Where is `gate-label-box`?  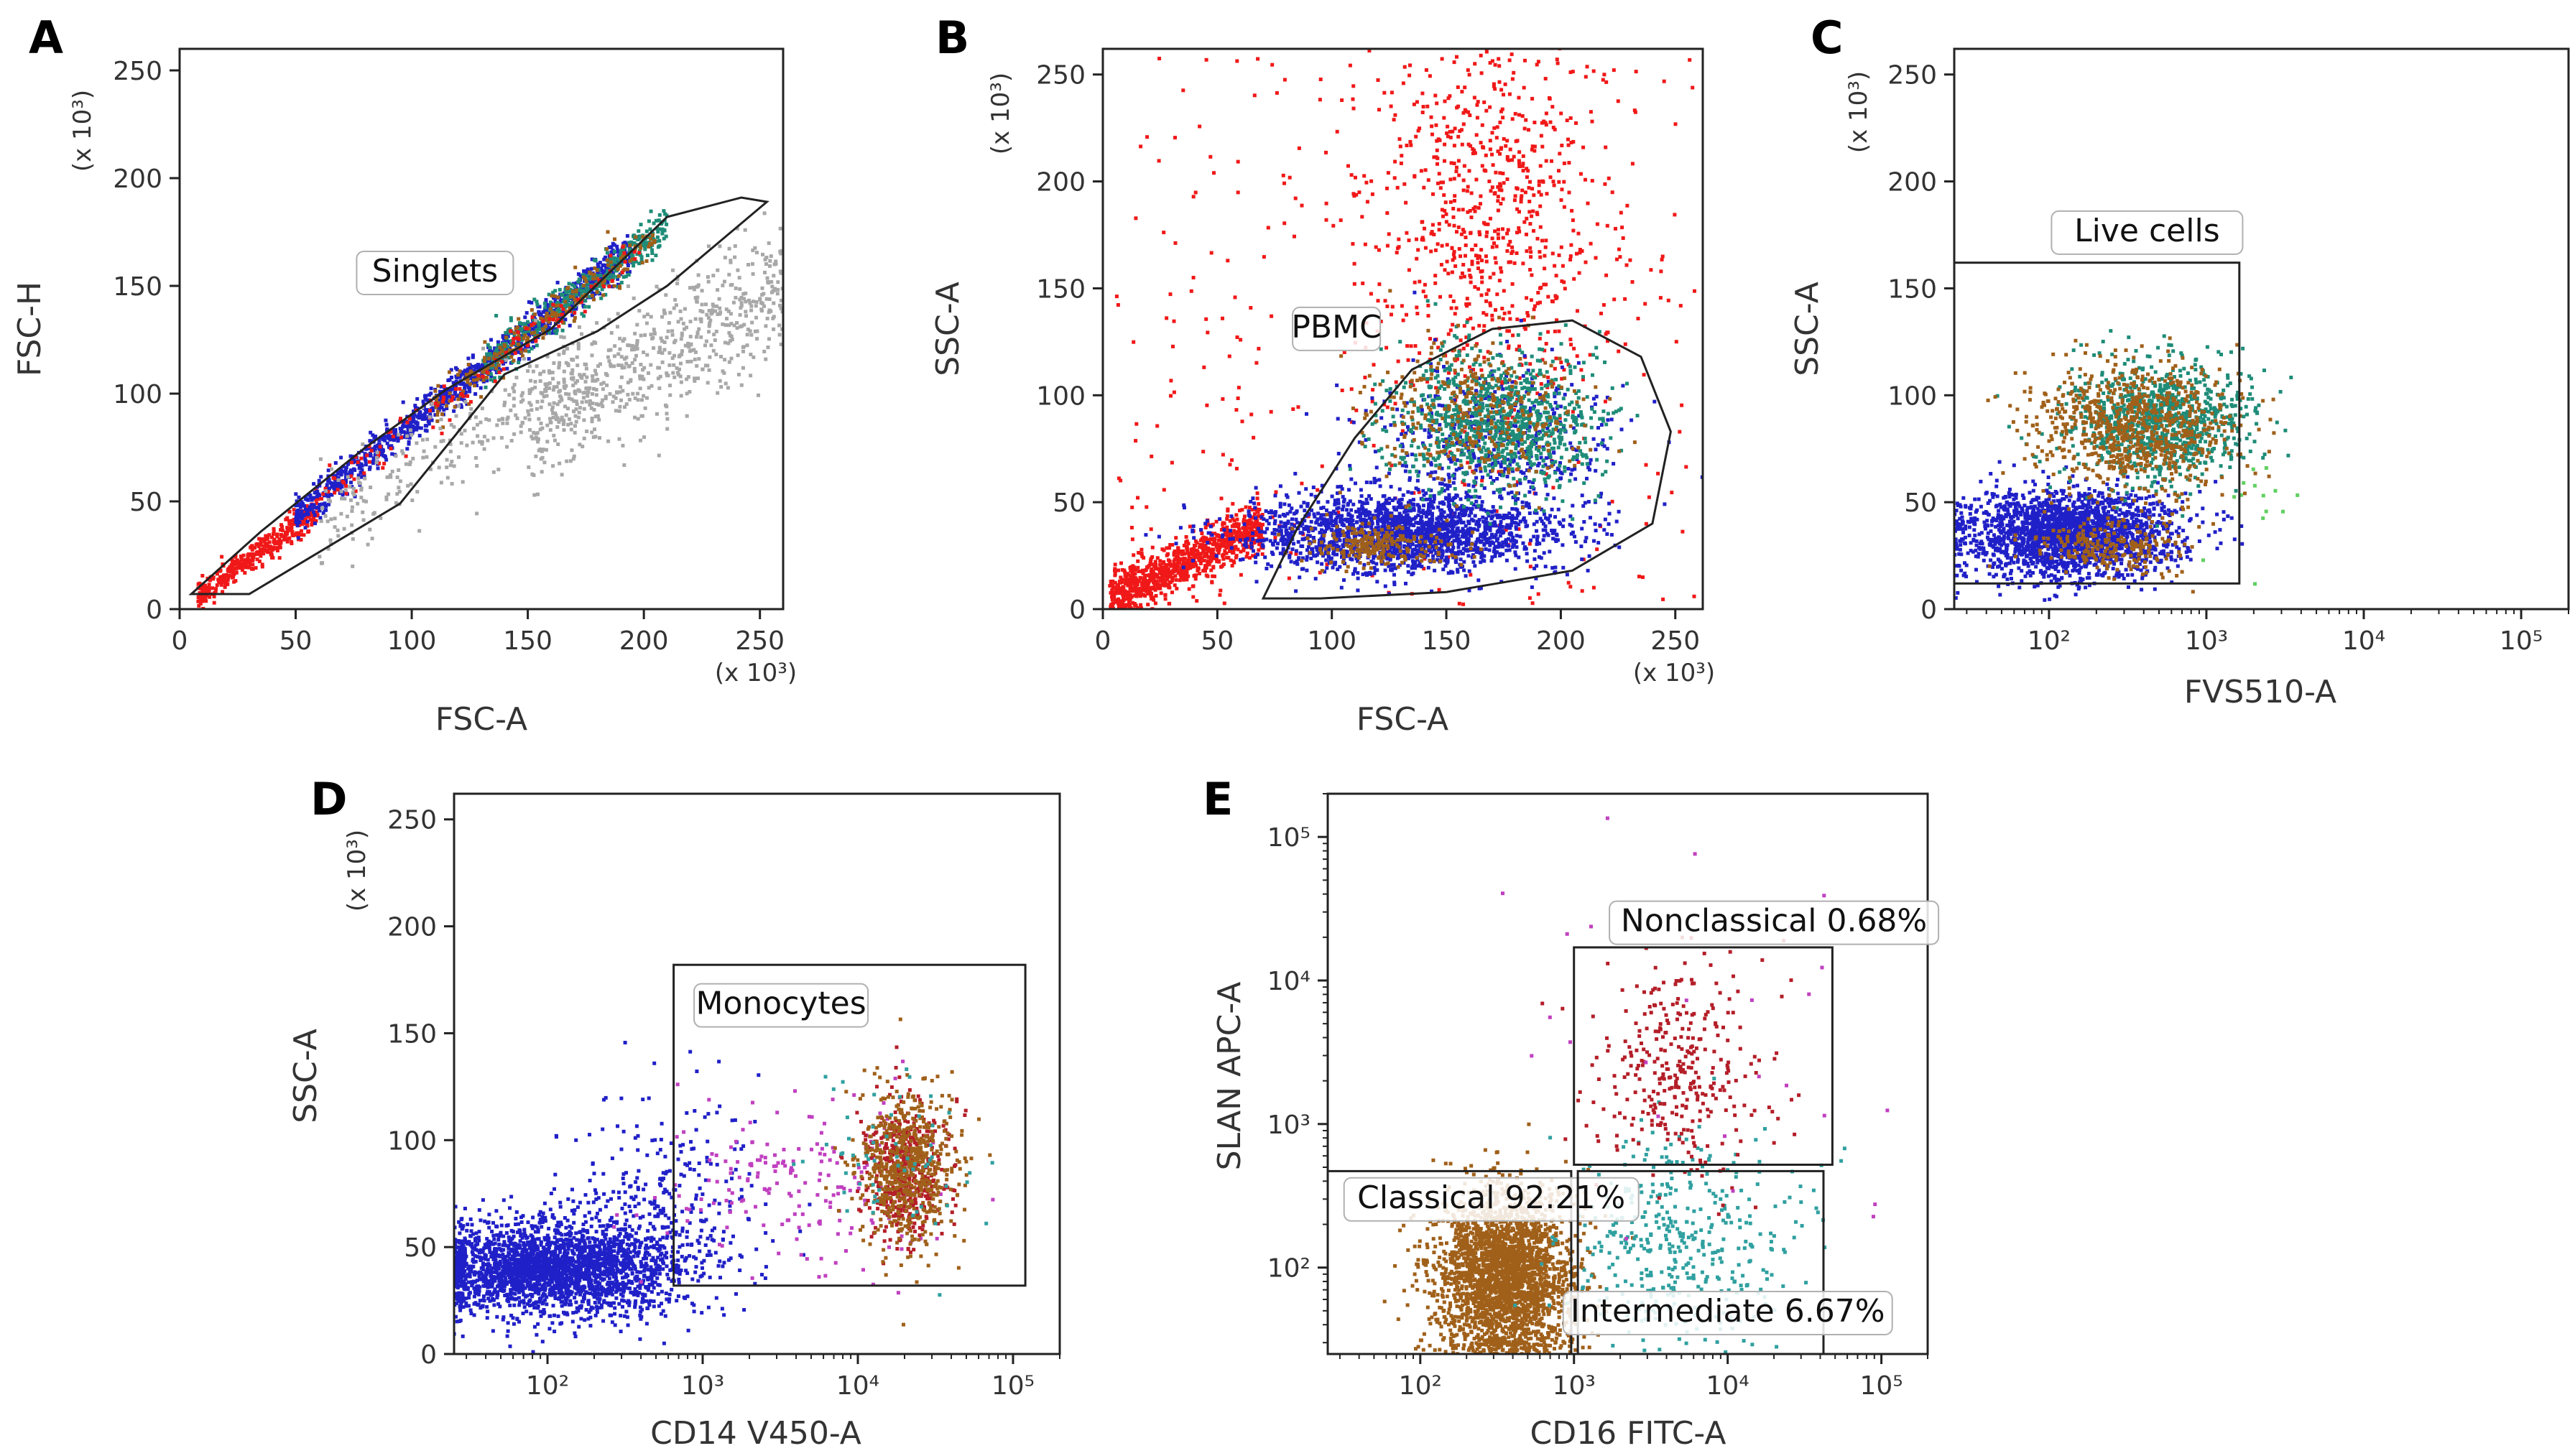 gate-label-box is located at coordinates (435, 273).